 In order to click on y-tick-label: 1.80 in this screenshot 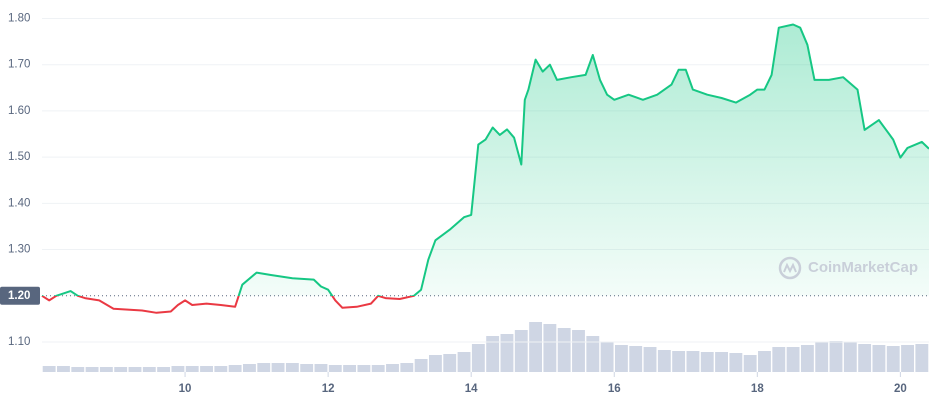, I will do `click(19, 19)`.